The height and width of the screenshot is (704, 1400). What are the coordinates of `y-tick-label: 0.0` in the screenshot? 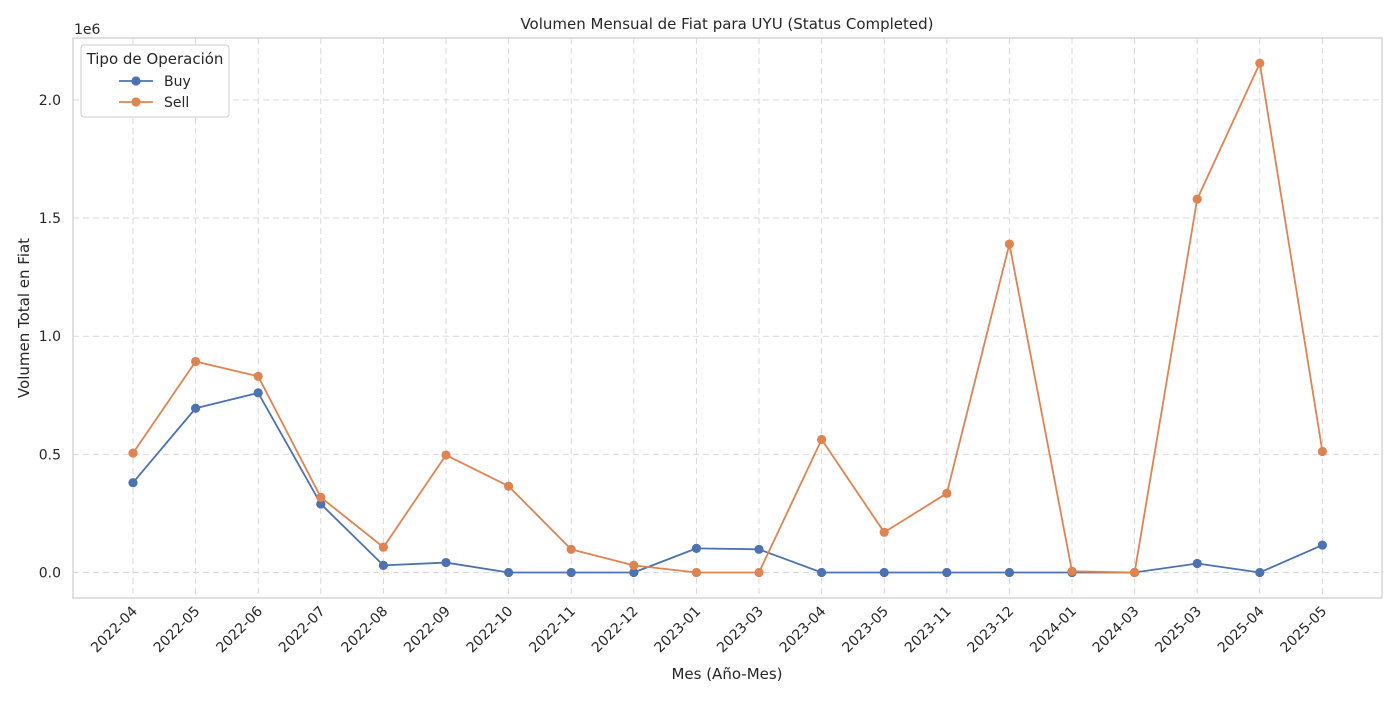 It's located at (50, 573).